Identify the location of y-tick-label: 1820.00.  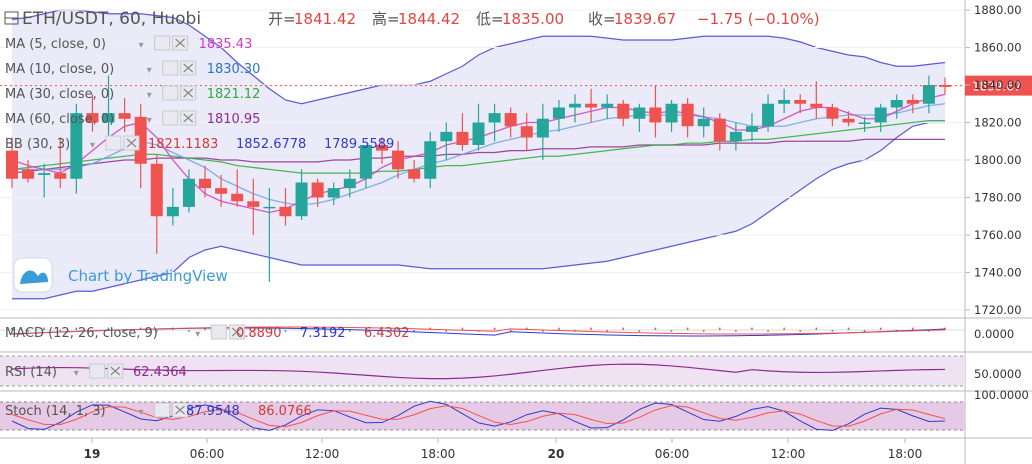
(998, 123).